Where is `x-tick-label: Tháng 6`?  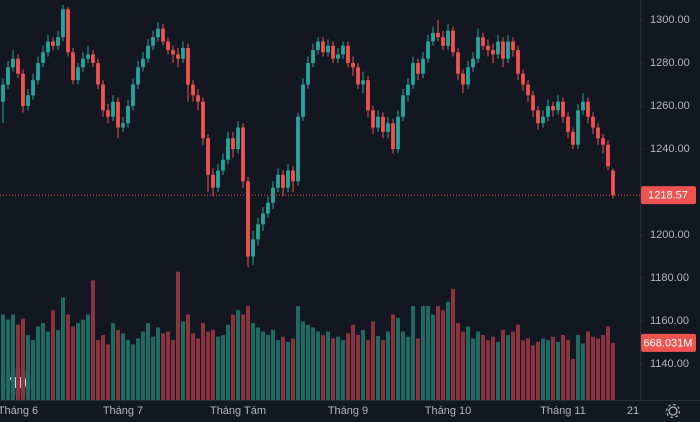
x-tick-label: Tháng 6 is located at coordinates (19, 411).